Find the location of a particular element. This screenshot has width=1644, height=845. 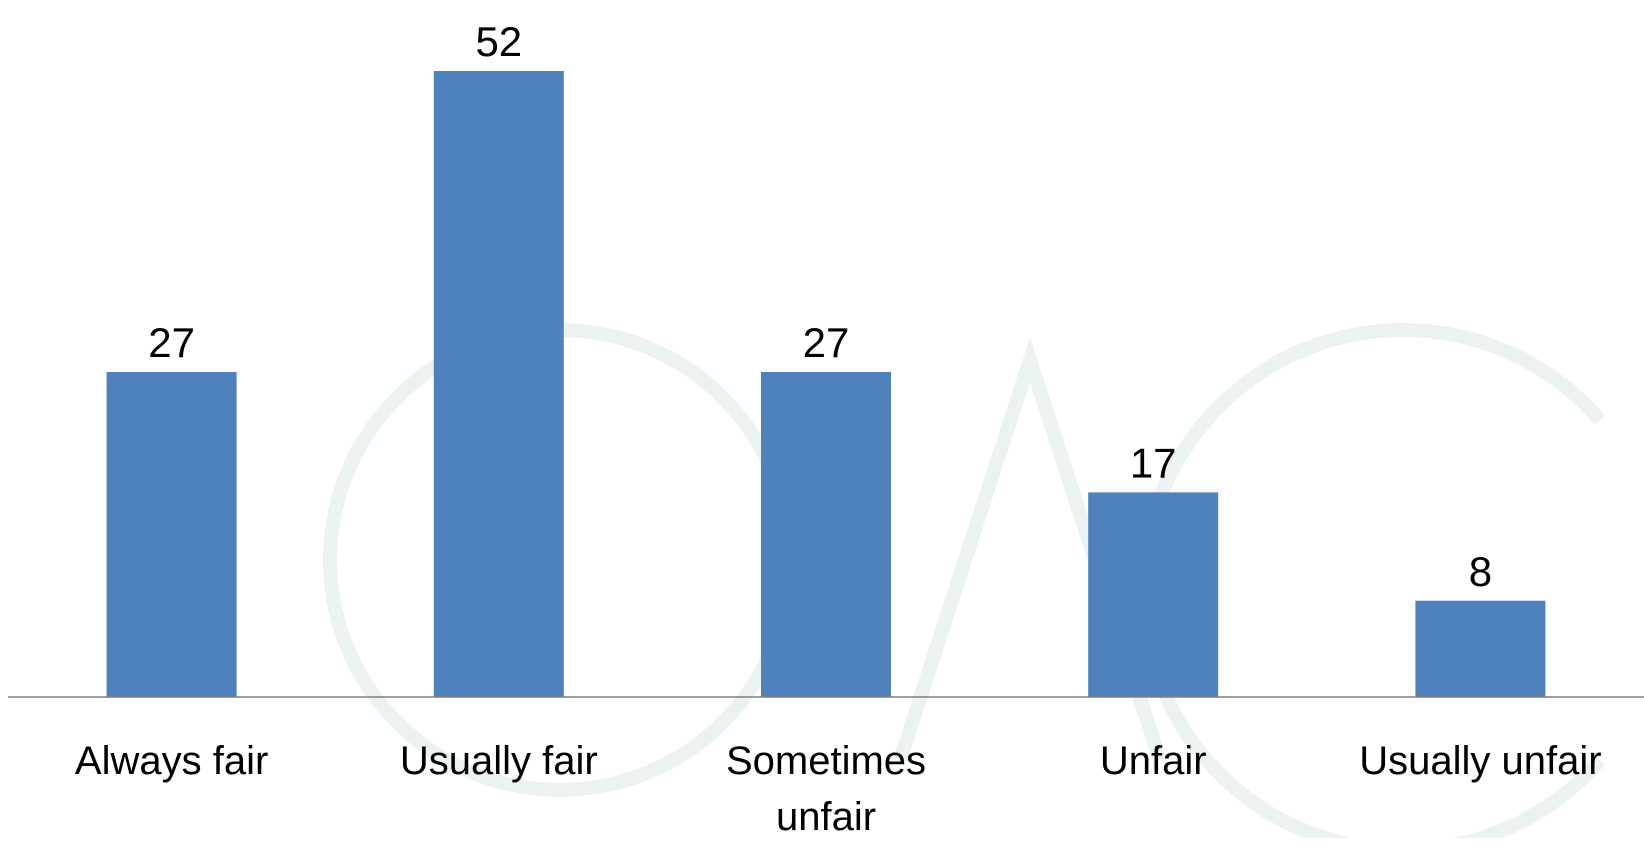

value-label: 17 is located at coordinates (1153, 462).